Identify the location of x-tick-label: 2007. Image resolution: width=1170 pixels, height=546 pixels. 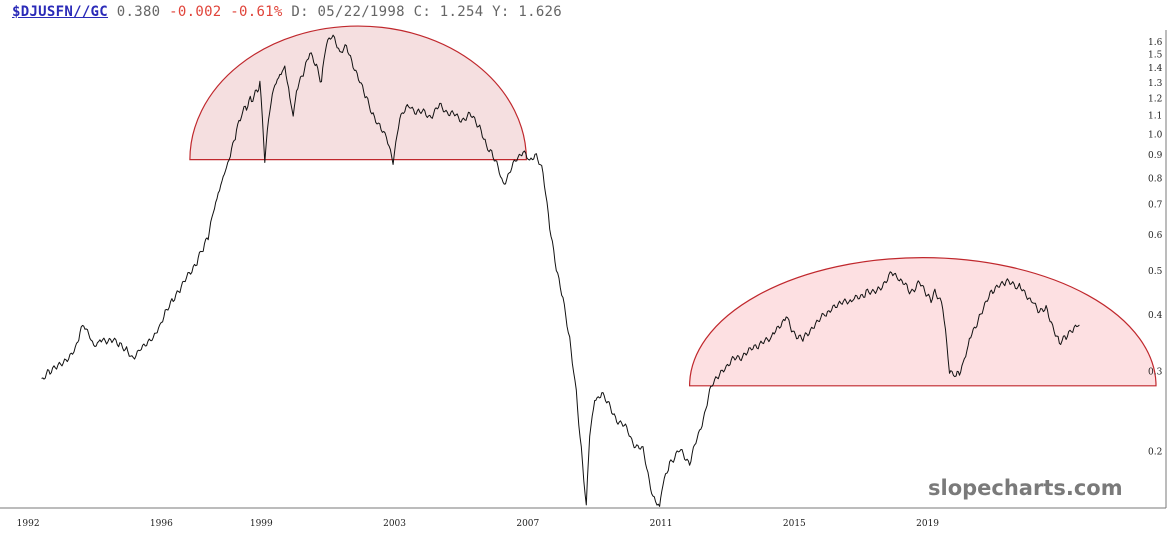
(527, 524).